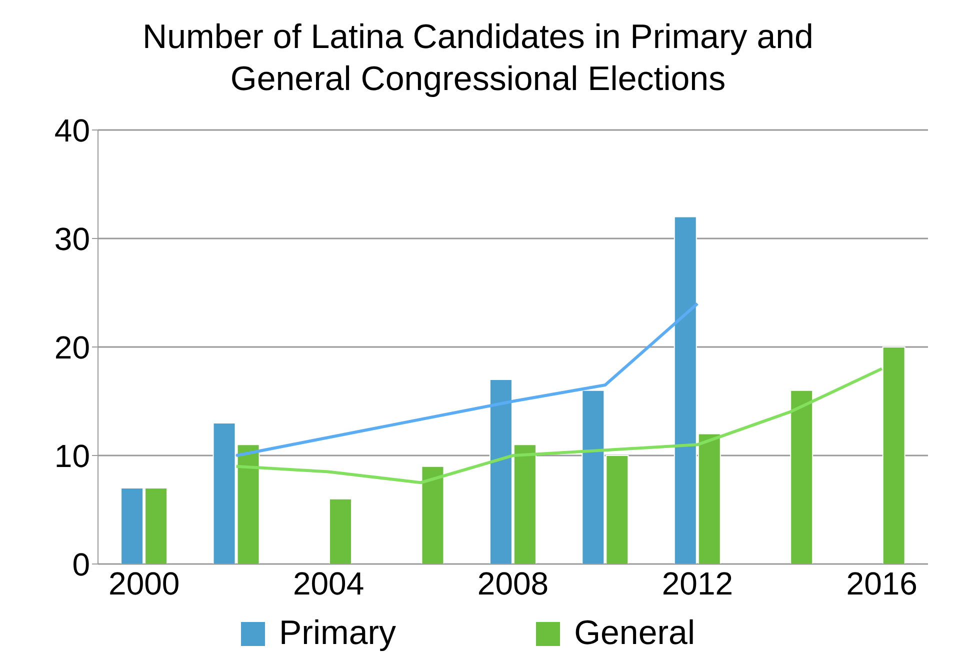  Describe the element at coordinates (144, 584) in the screenshot. I see `x-tick-label: 2000` at that location.